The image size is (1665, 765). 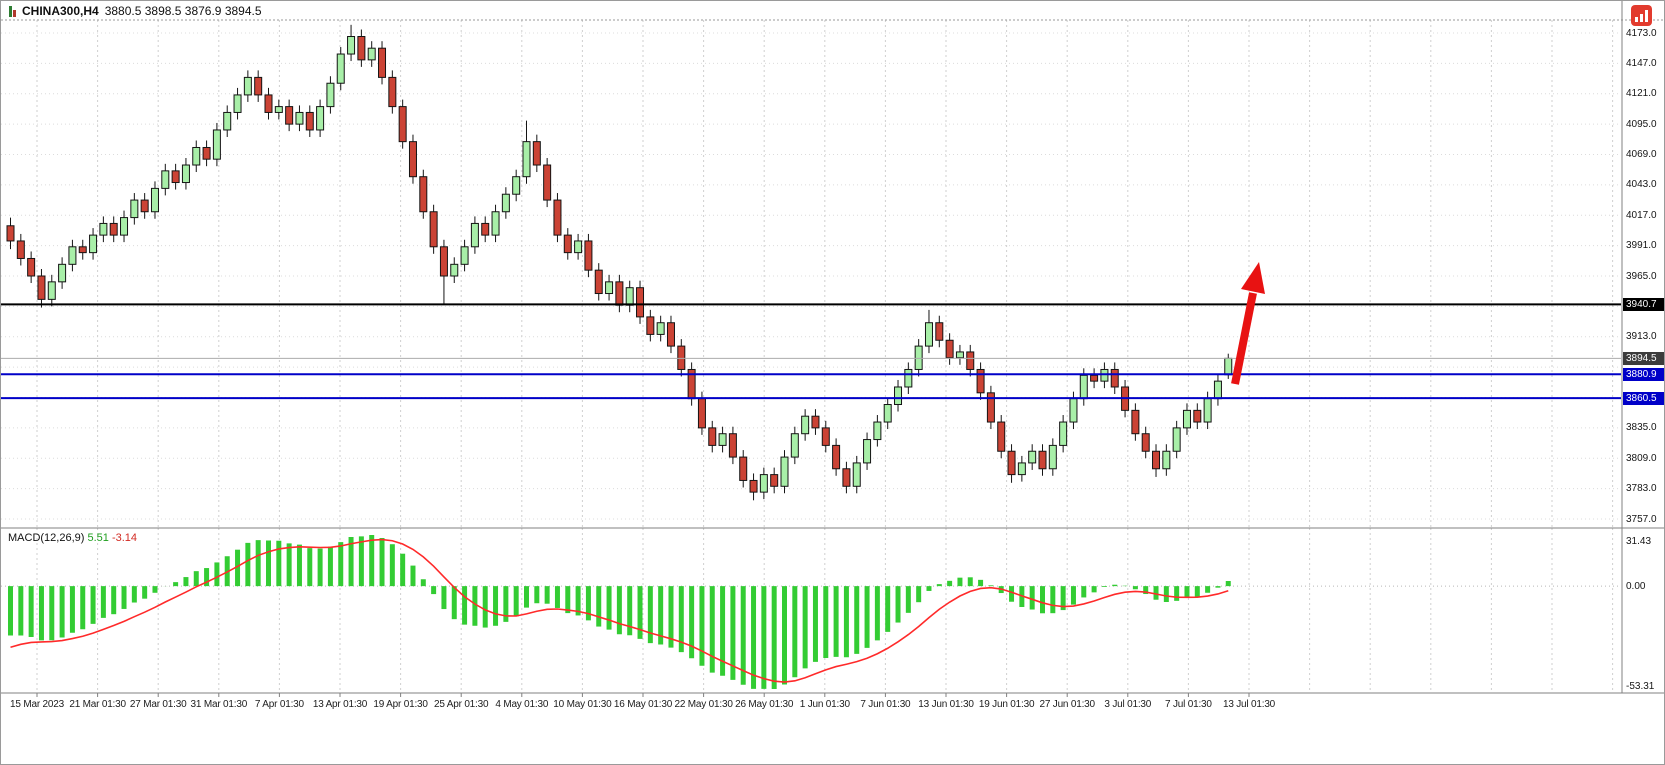 What do you see at coordinates (1639, 541) in the screenshot?
I see `macd-tick-label: 31.43` at bounding box center [1639, 541].